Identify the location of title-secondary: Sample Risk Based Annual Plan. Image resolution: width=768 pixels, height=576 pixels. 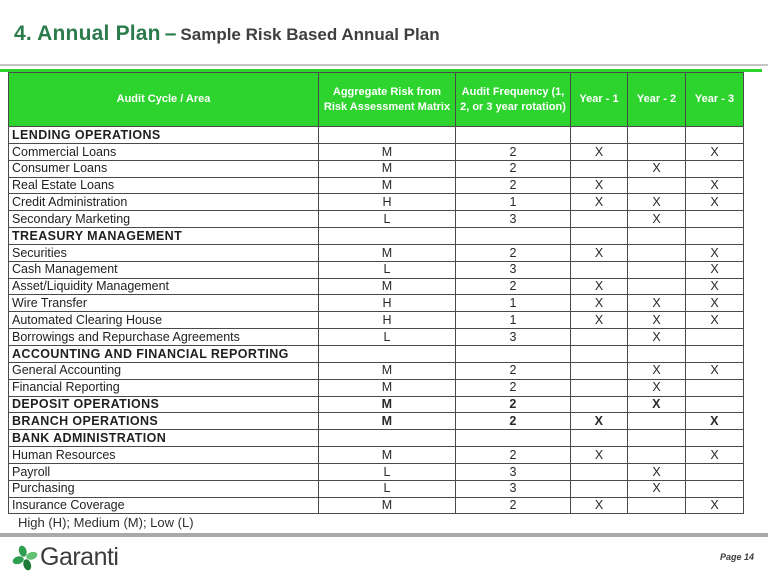
(310, 34).